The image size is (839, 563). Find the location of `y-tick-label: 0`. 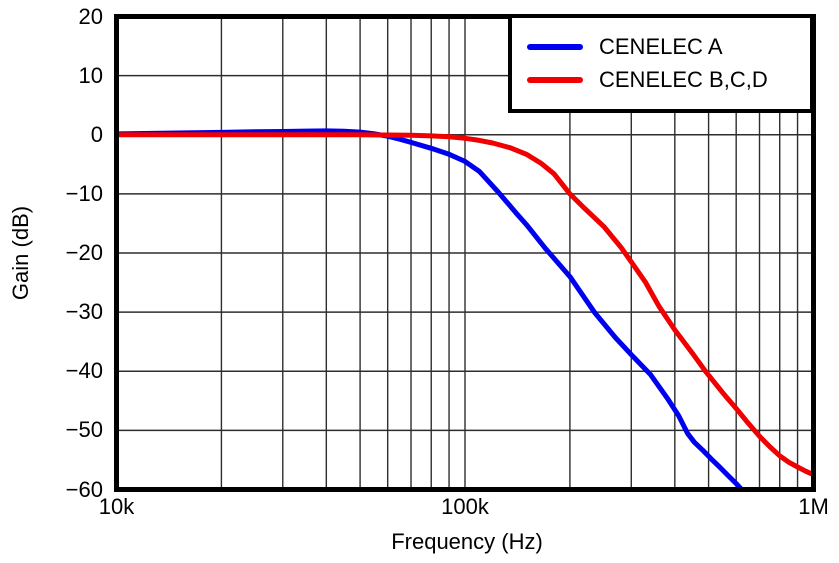

y-tick-label: 0 is located at coordinates (96, 134).